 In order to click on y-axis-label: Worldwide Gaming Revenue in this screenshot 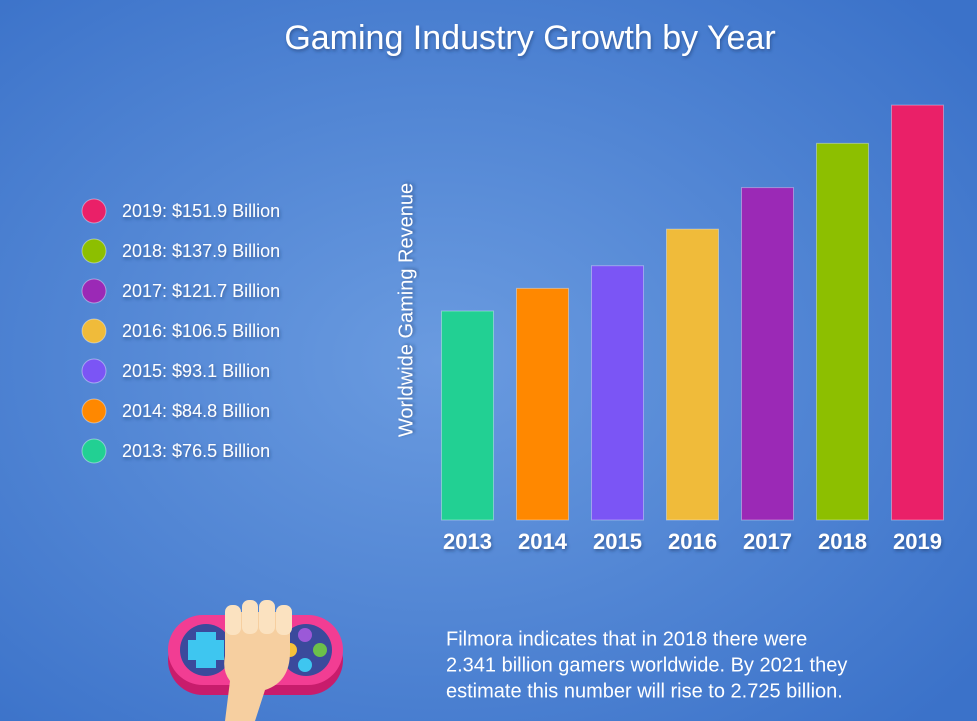, I will do `click(406, 310)`.